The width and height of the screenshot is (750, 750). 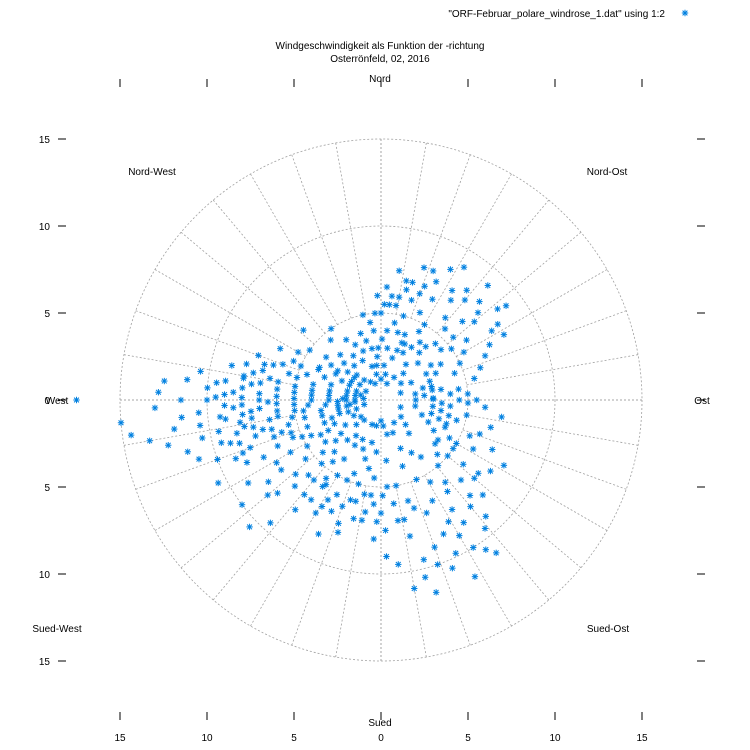 What do you see at coordinates (294, 738) in the screenshot?
I see `bottom-tick-label: 5` at bounding box center [294, 738].